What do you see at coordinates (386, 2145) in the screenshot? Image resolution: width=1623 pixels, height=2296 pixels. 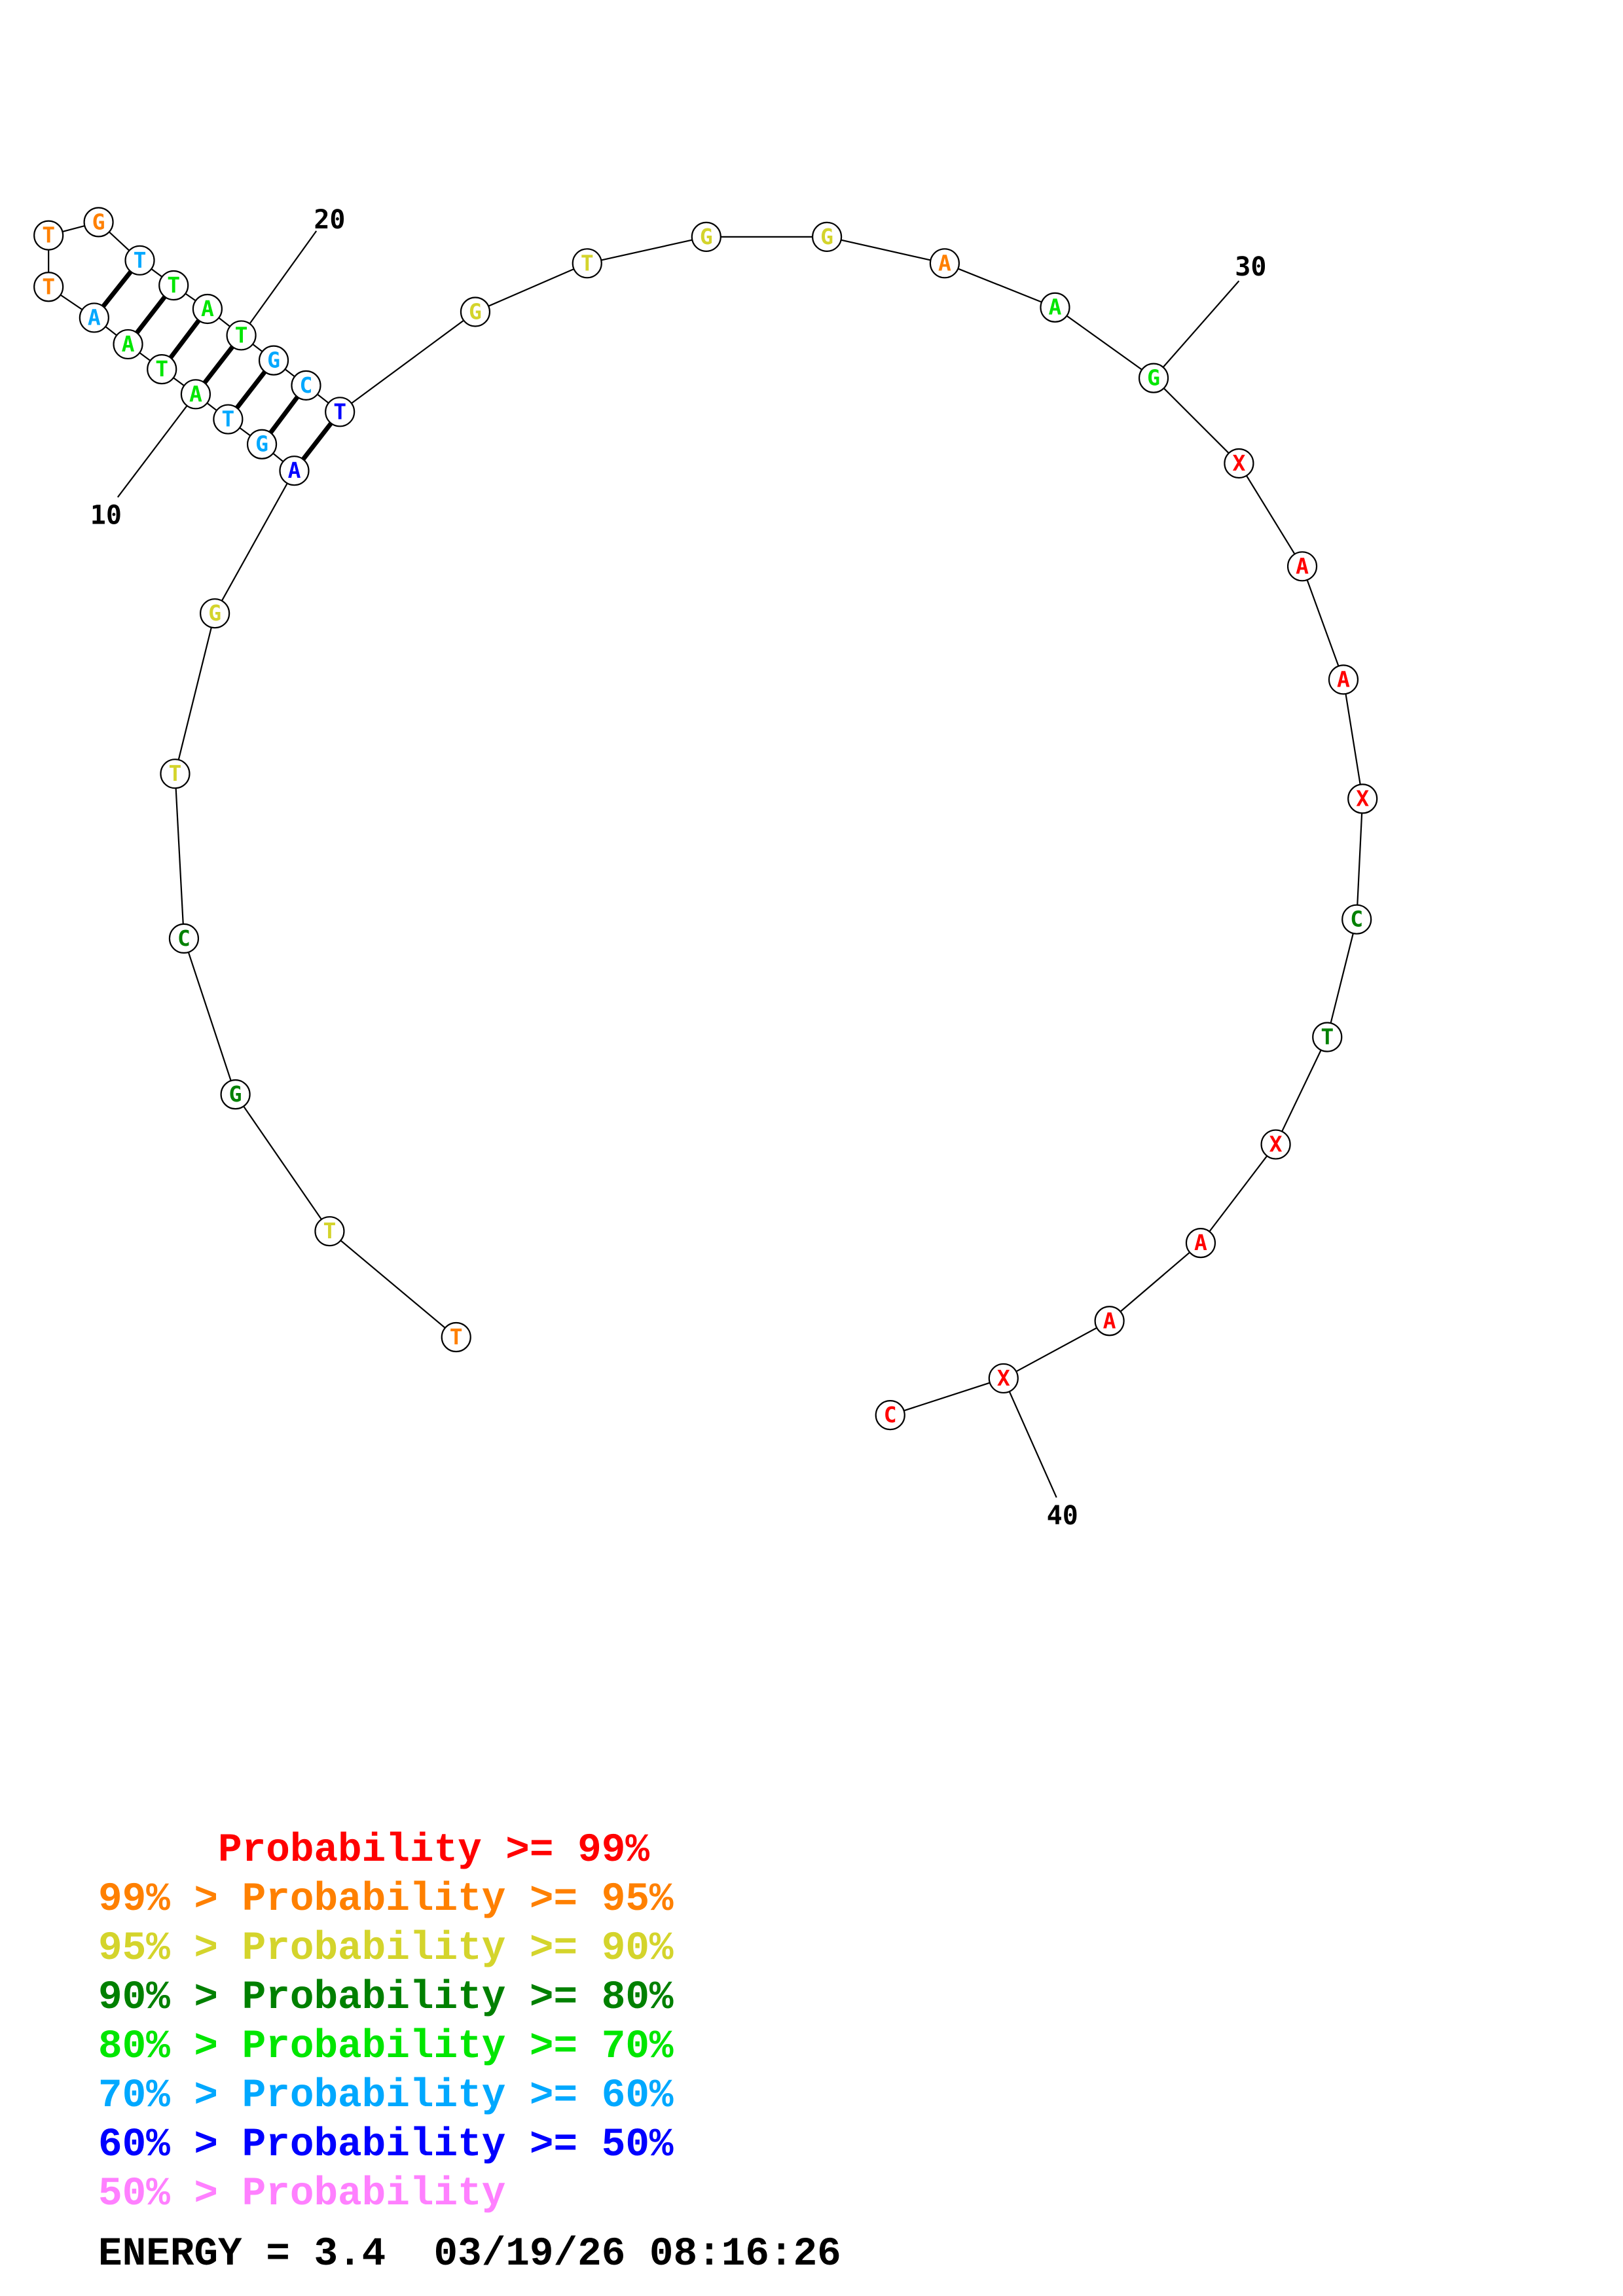 I see `legend-row: 60% > Probability >= 50%` at bounding box center [386, 2145].